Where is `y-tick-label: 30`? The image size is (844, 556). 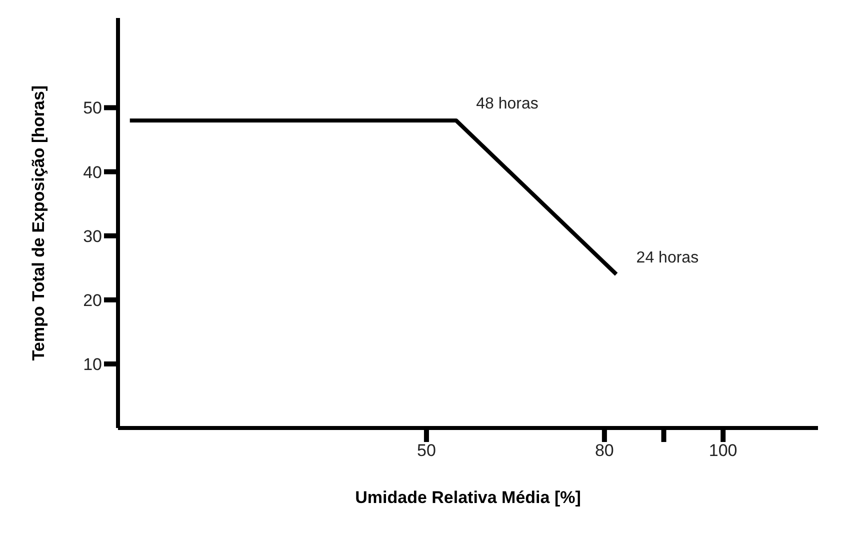
y-tick-label: 30 is located at coordinates (92, 236).